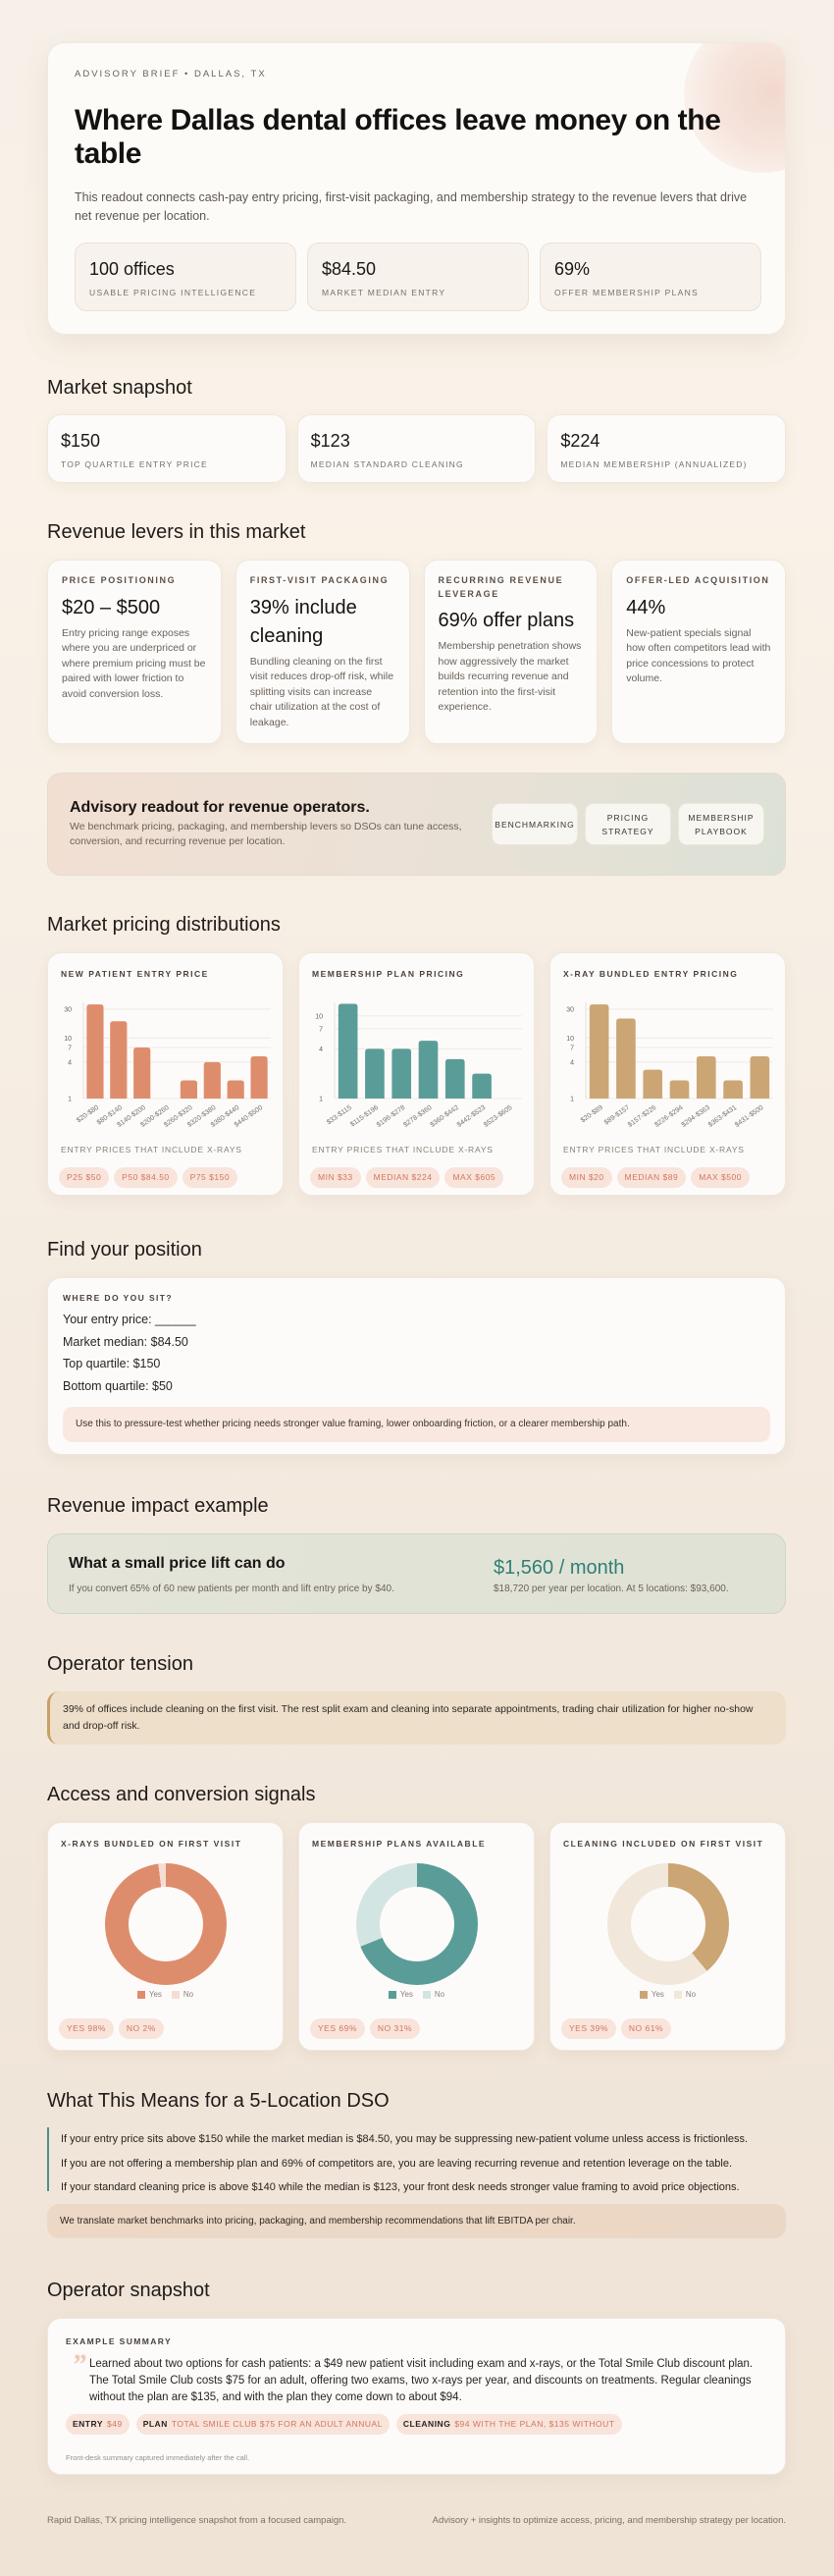  I want to click on lever-label: FIRST-VISIT PACKAGING, so click(320, 580).